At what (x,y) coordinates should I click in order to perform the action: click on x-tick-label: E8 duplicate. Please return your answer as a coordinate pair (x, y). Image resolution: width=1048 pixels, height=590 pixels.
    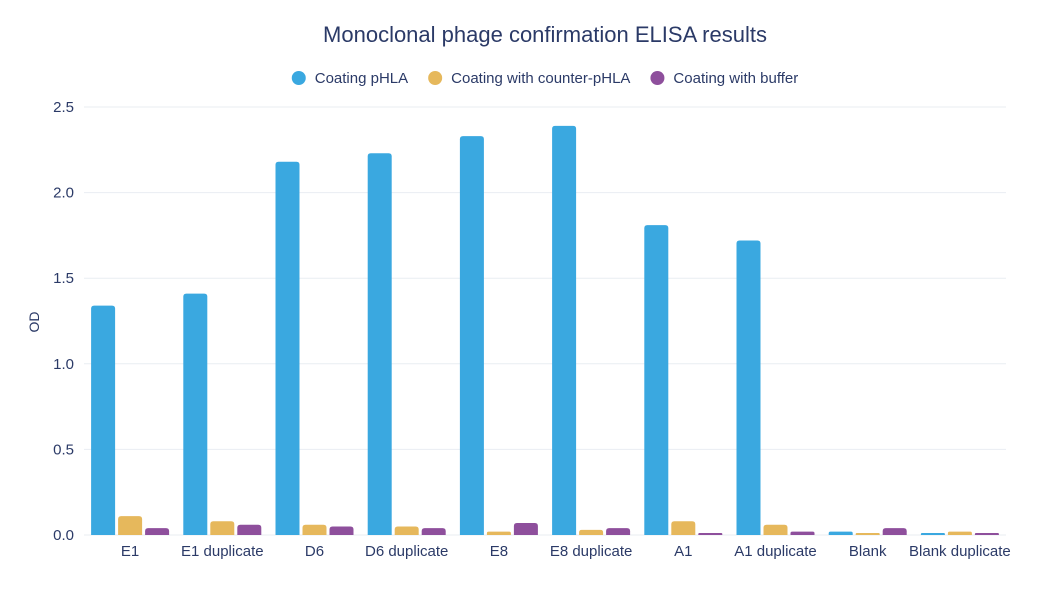
    Looking at the image, I should click on (591, 551).